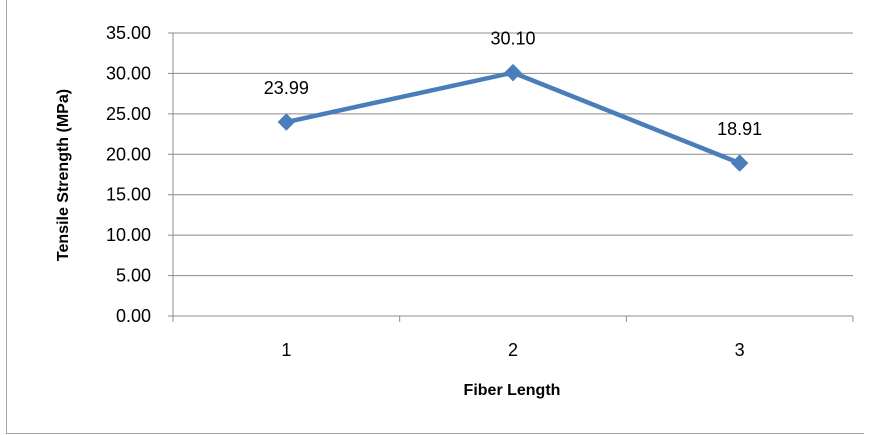  I want to click on y-tick-label: 5.00, so click(133, 276).